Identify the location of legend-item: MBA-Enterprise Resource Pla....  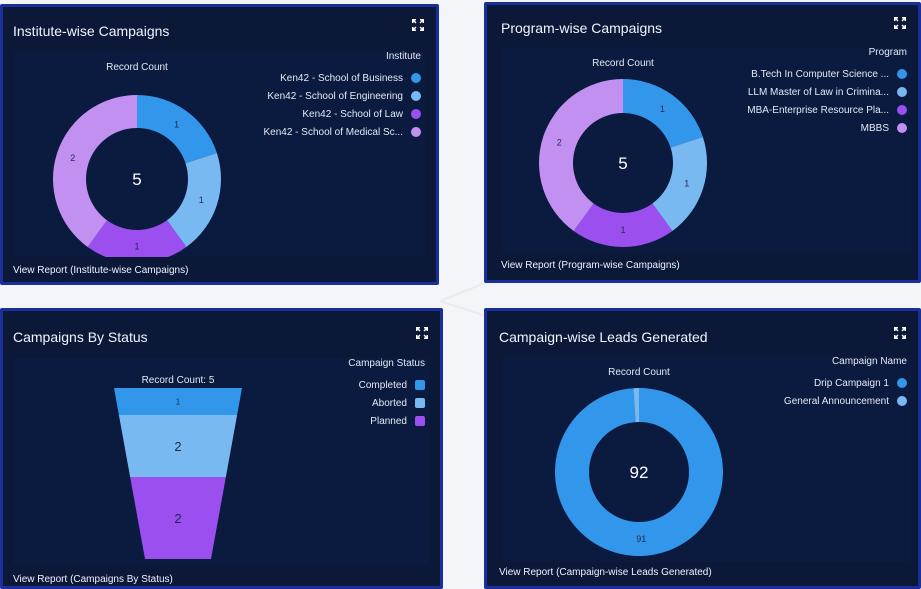
(827, 110).